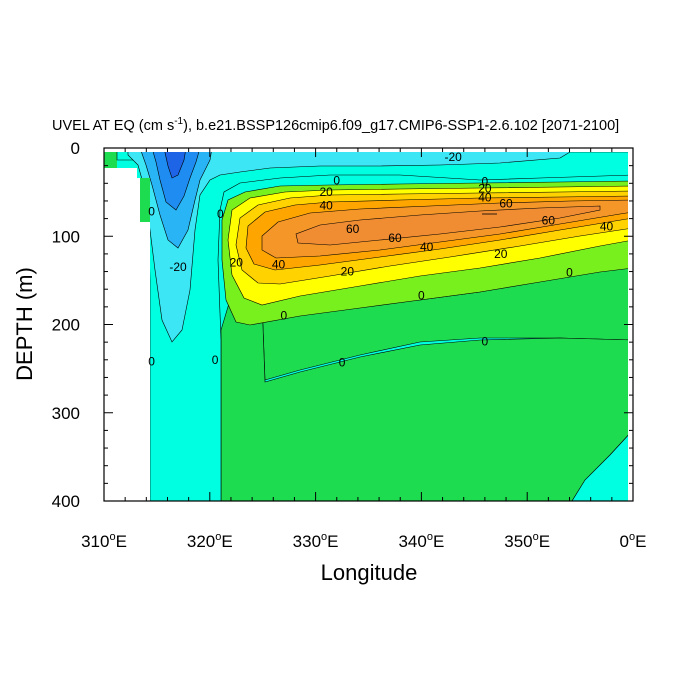 The width and height of the screenshot is (700, 700). I want to click on region-left-strip, so click(143, 200).